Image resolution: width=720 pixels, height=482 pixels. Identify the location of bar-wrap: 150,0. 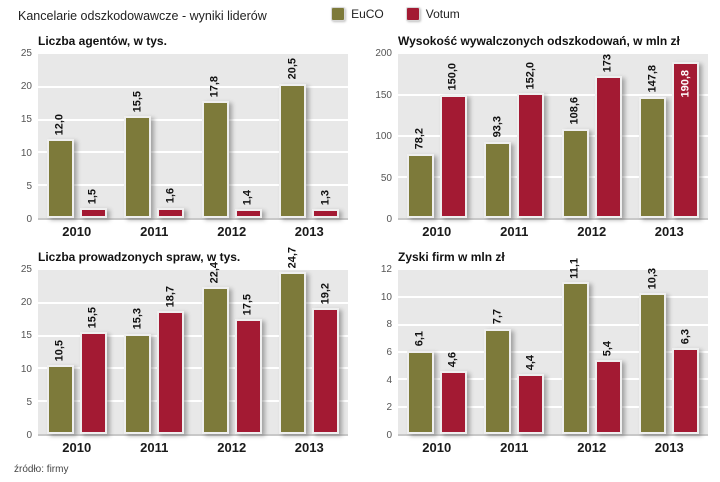
(453, 140).